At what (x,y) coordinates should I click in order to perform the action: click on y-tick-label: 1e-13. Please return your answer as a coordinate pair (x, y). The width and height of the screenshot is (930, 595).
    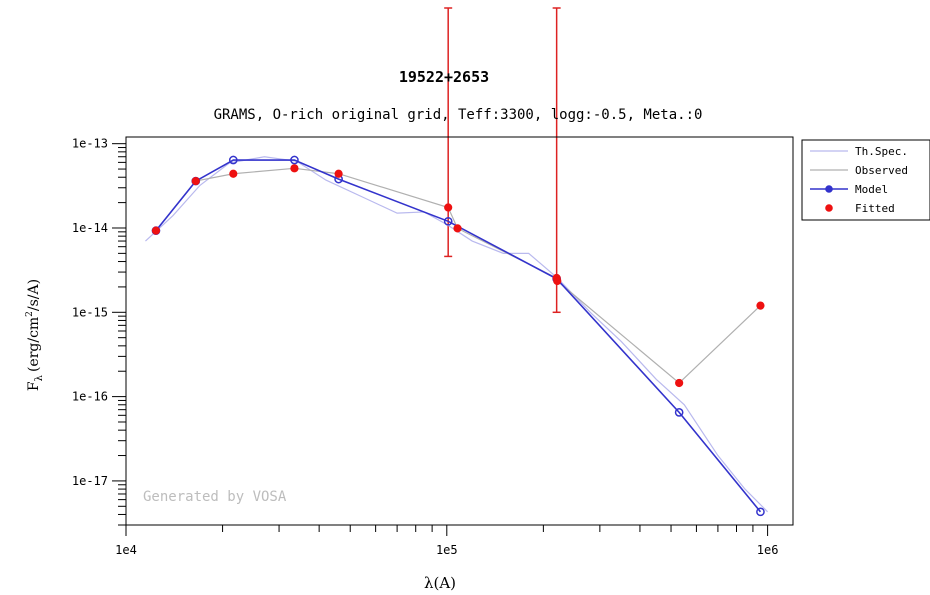
    Looking at the image, I should click on (90, 144).